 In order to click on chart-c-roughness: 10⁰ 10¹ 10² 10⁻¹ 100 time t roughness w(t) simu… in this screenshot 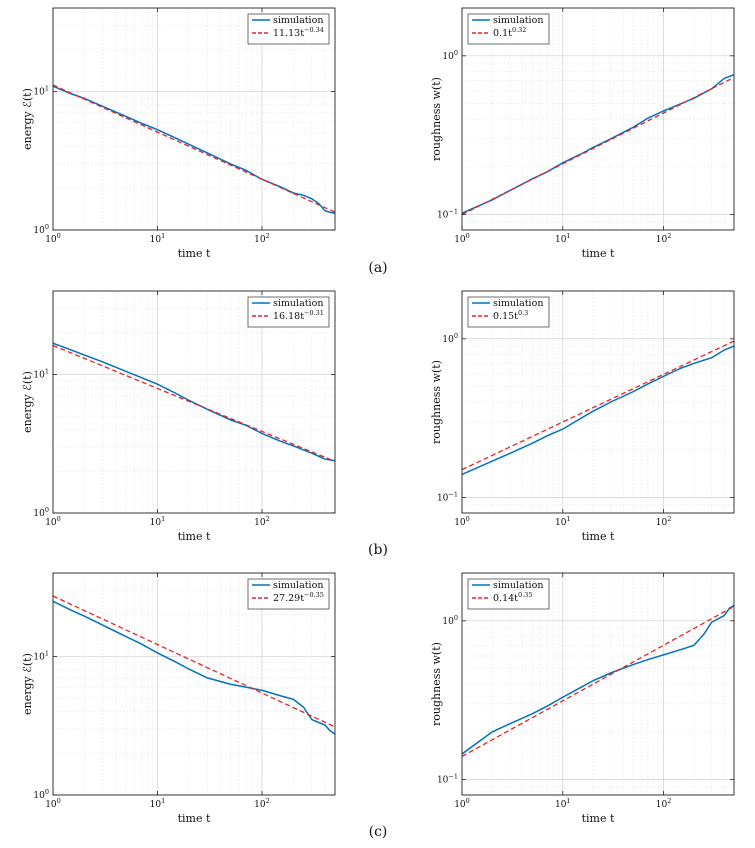, I will do `click(582, 698)`.